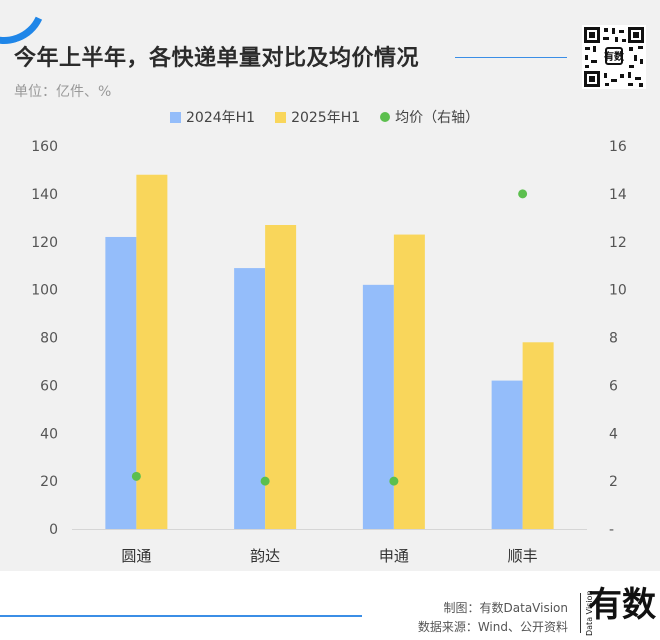  I want to click on qr-code-icon: 有数, so click(614, 57).